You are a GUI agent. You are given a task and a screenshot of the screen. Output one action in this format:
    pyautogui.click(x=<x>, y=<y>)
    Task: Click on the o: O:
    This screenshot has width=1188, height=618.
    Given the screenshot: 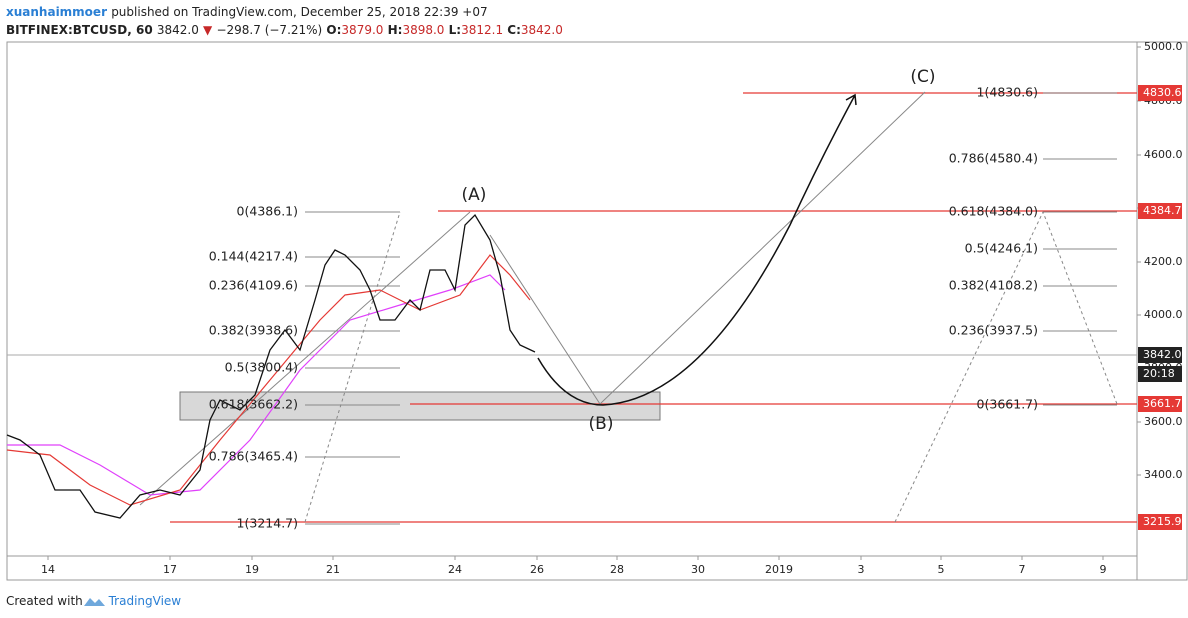 What is the action you would take?
    pyautogui.click(x=333, y=30)
    